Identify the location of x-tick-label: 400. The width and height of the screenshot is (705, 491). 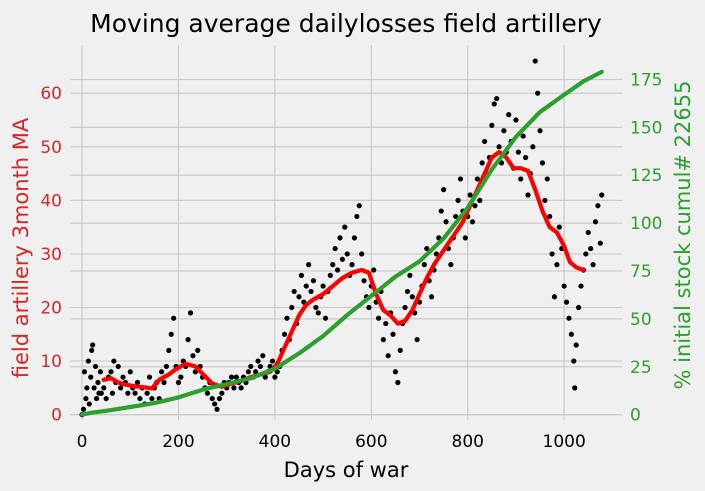
(275, 442).